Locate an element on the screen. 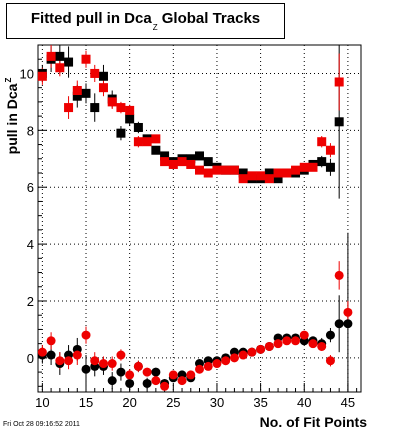 This screenshot has width=400, height=433. x-tick-label: 10 is located at coordinates (42, 402).